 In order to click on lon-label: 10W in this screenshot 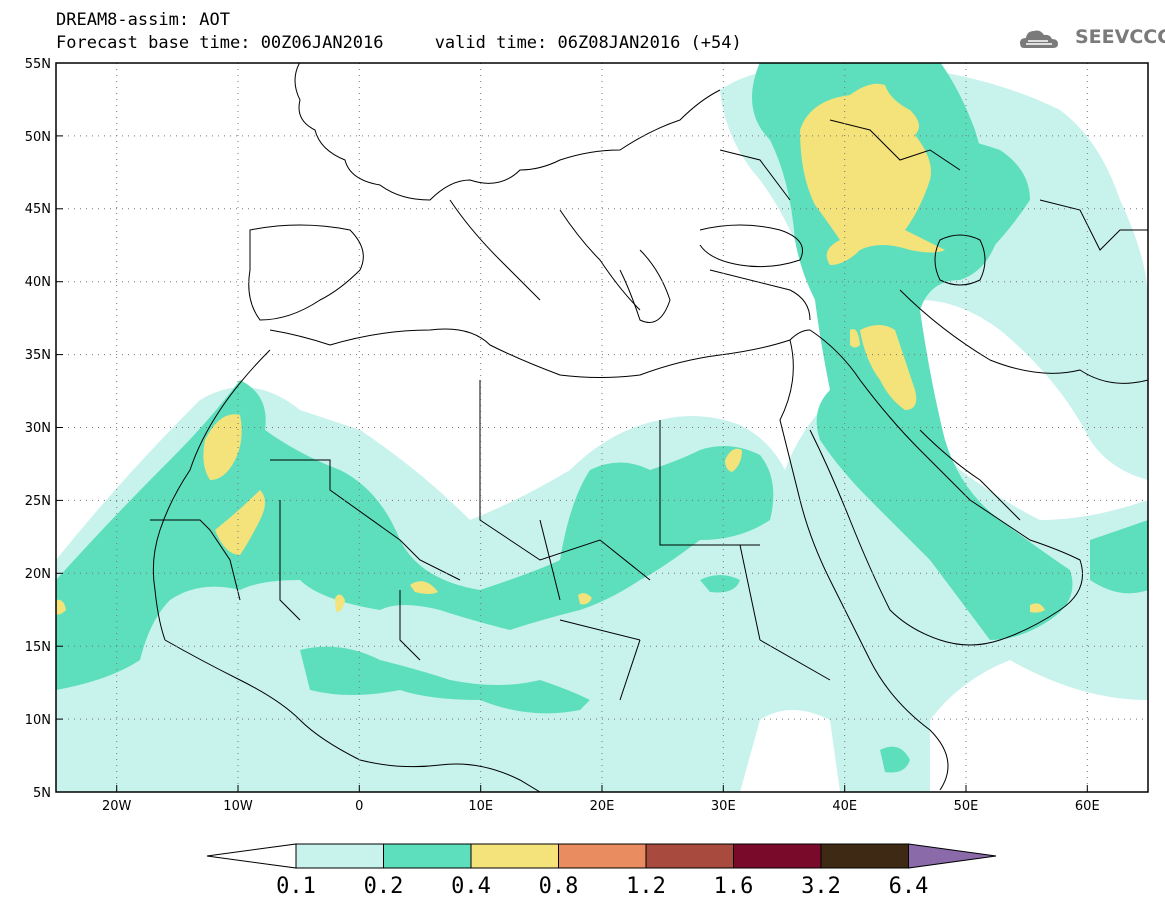, I will do `click(238, 806)`.